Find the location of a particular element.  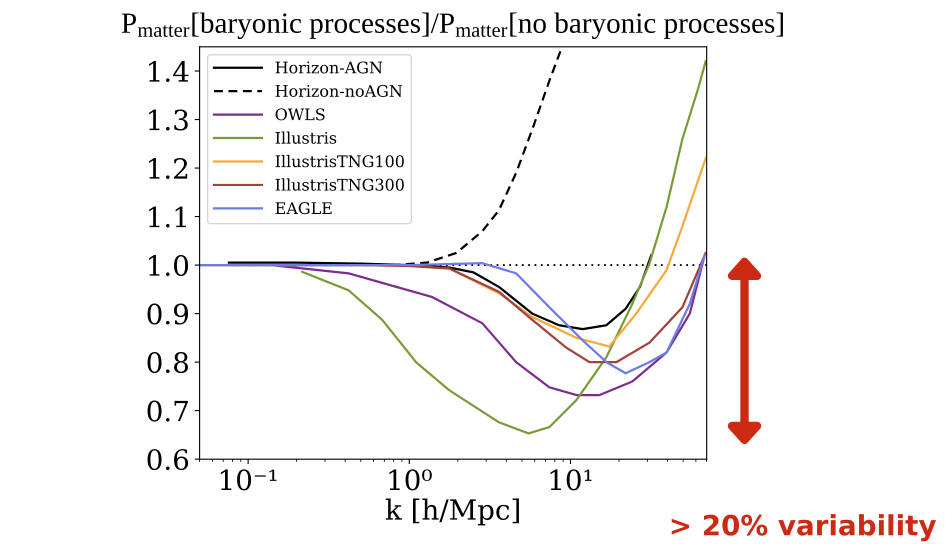

legend-label: OWLS is located at coordinates (300, 114).